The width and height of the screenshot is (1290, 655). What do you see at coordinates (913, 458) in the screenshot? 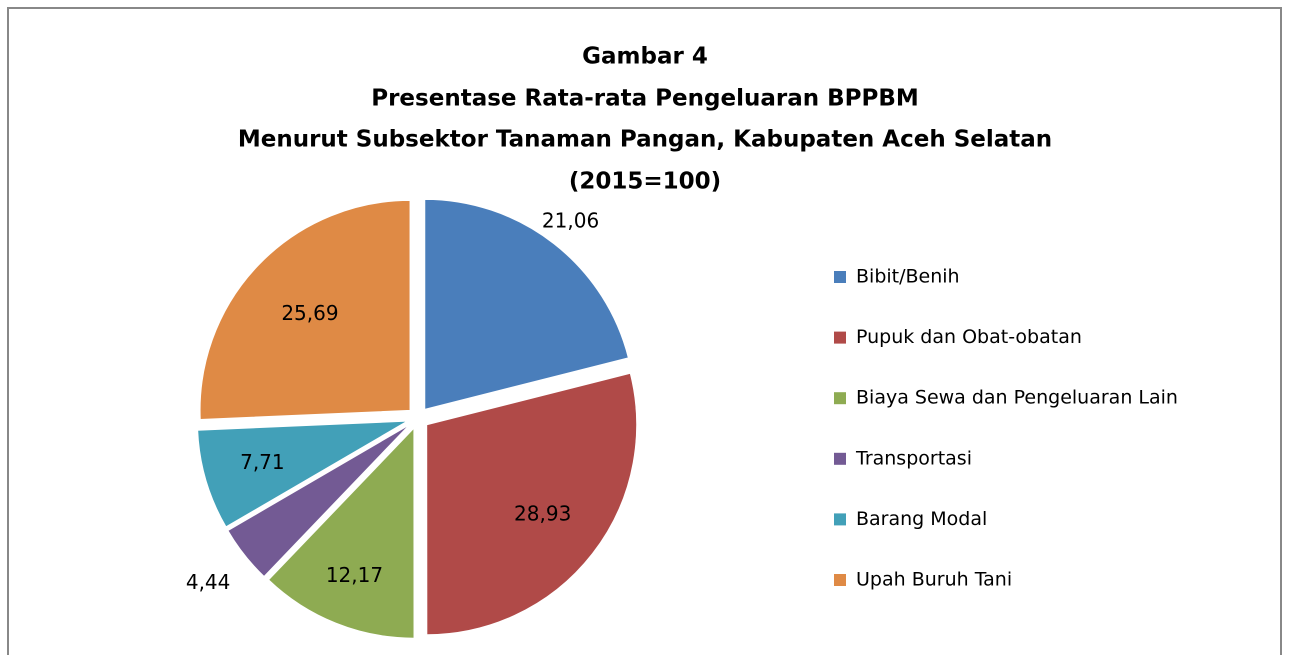
I see `legend-label: Transportasi` at bounding box center [913, 458].